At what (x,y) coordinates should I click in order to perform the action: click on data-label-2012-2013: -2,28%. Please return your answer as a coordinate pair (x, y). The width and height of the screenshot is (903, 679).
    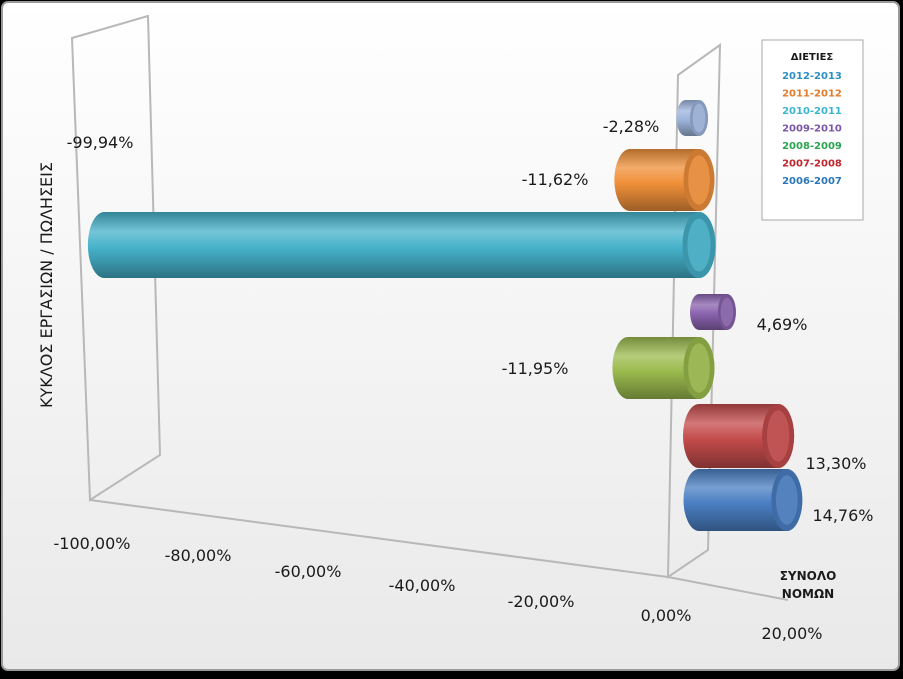
    Looking at the image, I should click on (631, 126).